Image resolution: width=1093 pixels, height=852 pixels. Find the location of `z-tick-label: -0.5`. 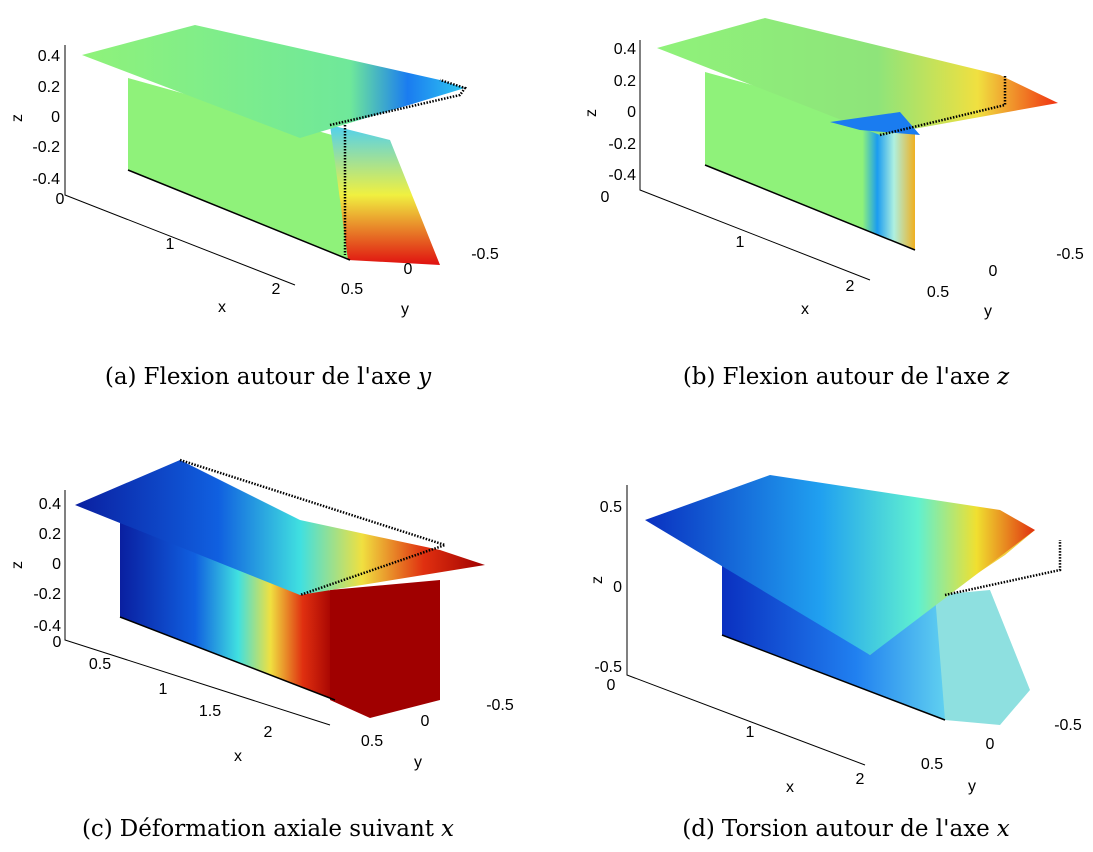

z-tick-label: -0.5 is located at coordinates (608, 667).